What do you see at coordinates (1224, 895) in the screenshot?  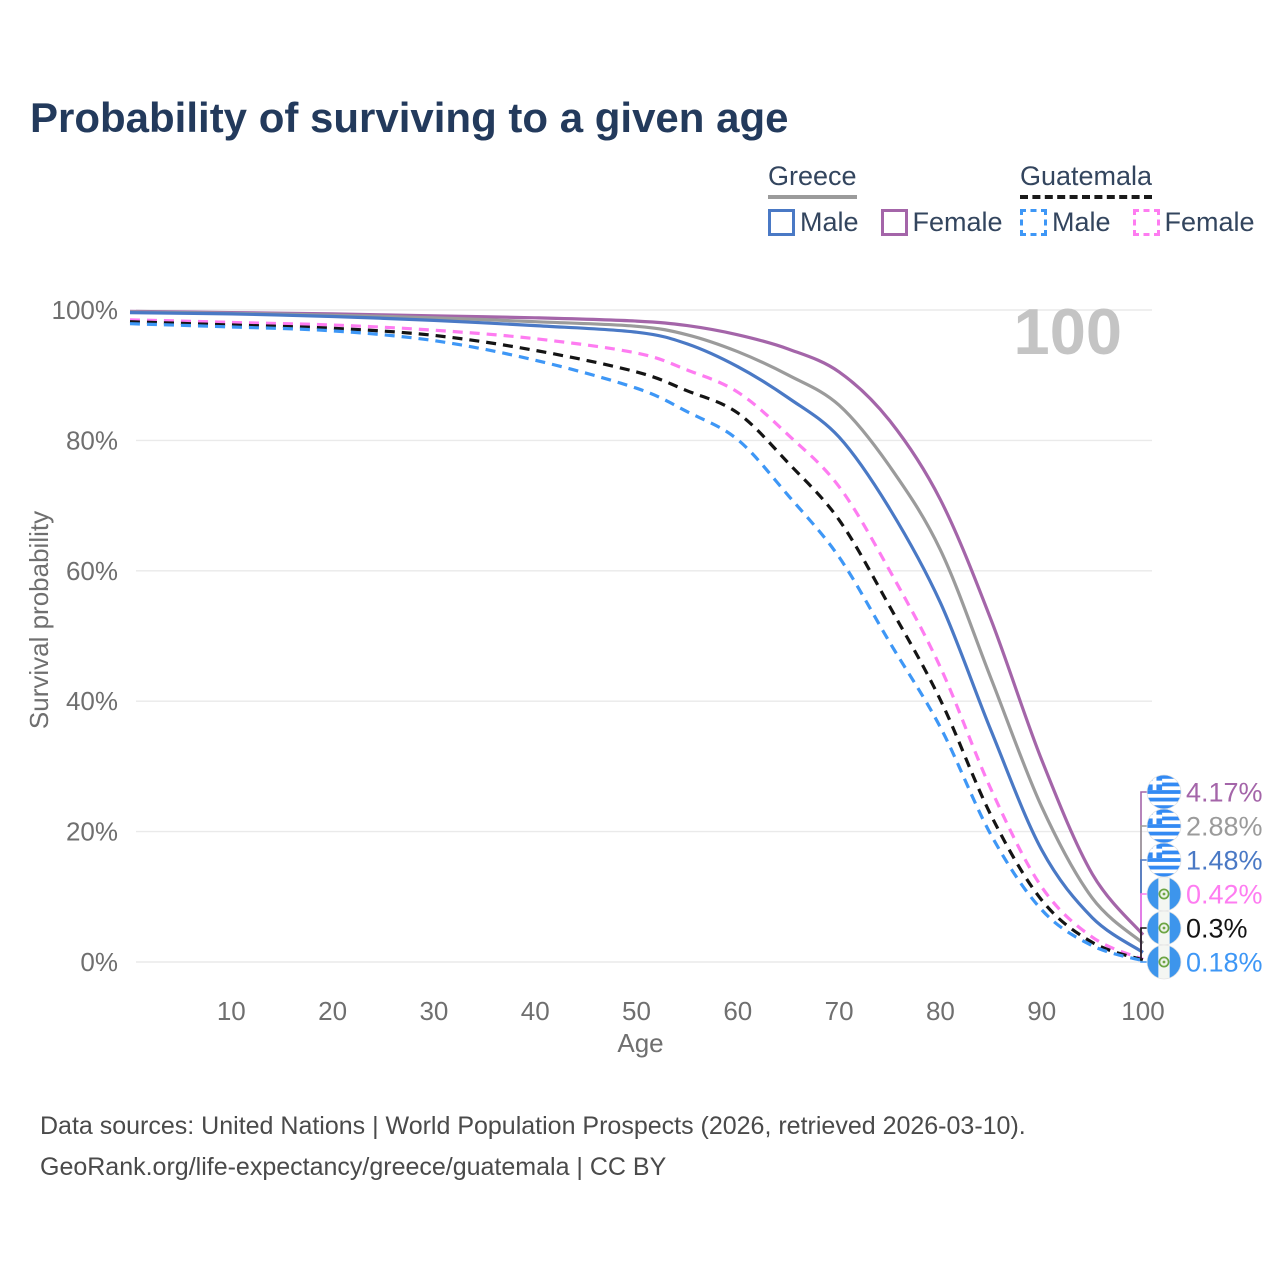 I see `end-value-label-guatemala-female: 0.42%` at bounding box center [1224, 895].